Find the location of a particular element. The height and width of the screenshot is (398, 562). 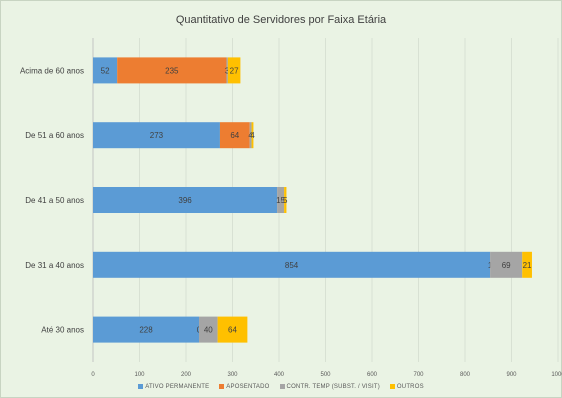

data-label: 5 is located at coordinates (285, 200).